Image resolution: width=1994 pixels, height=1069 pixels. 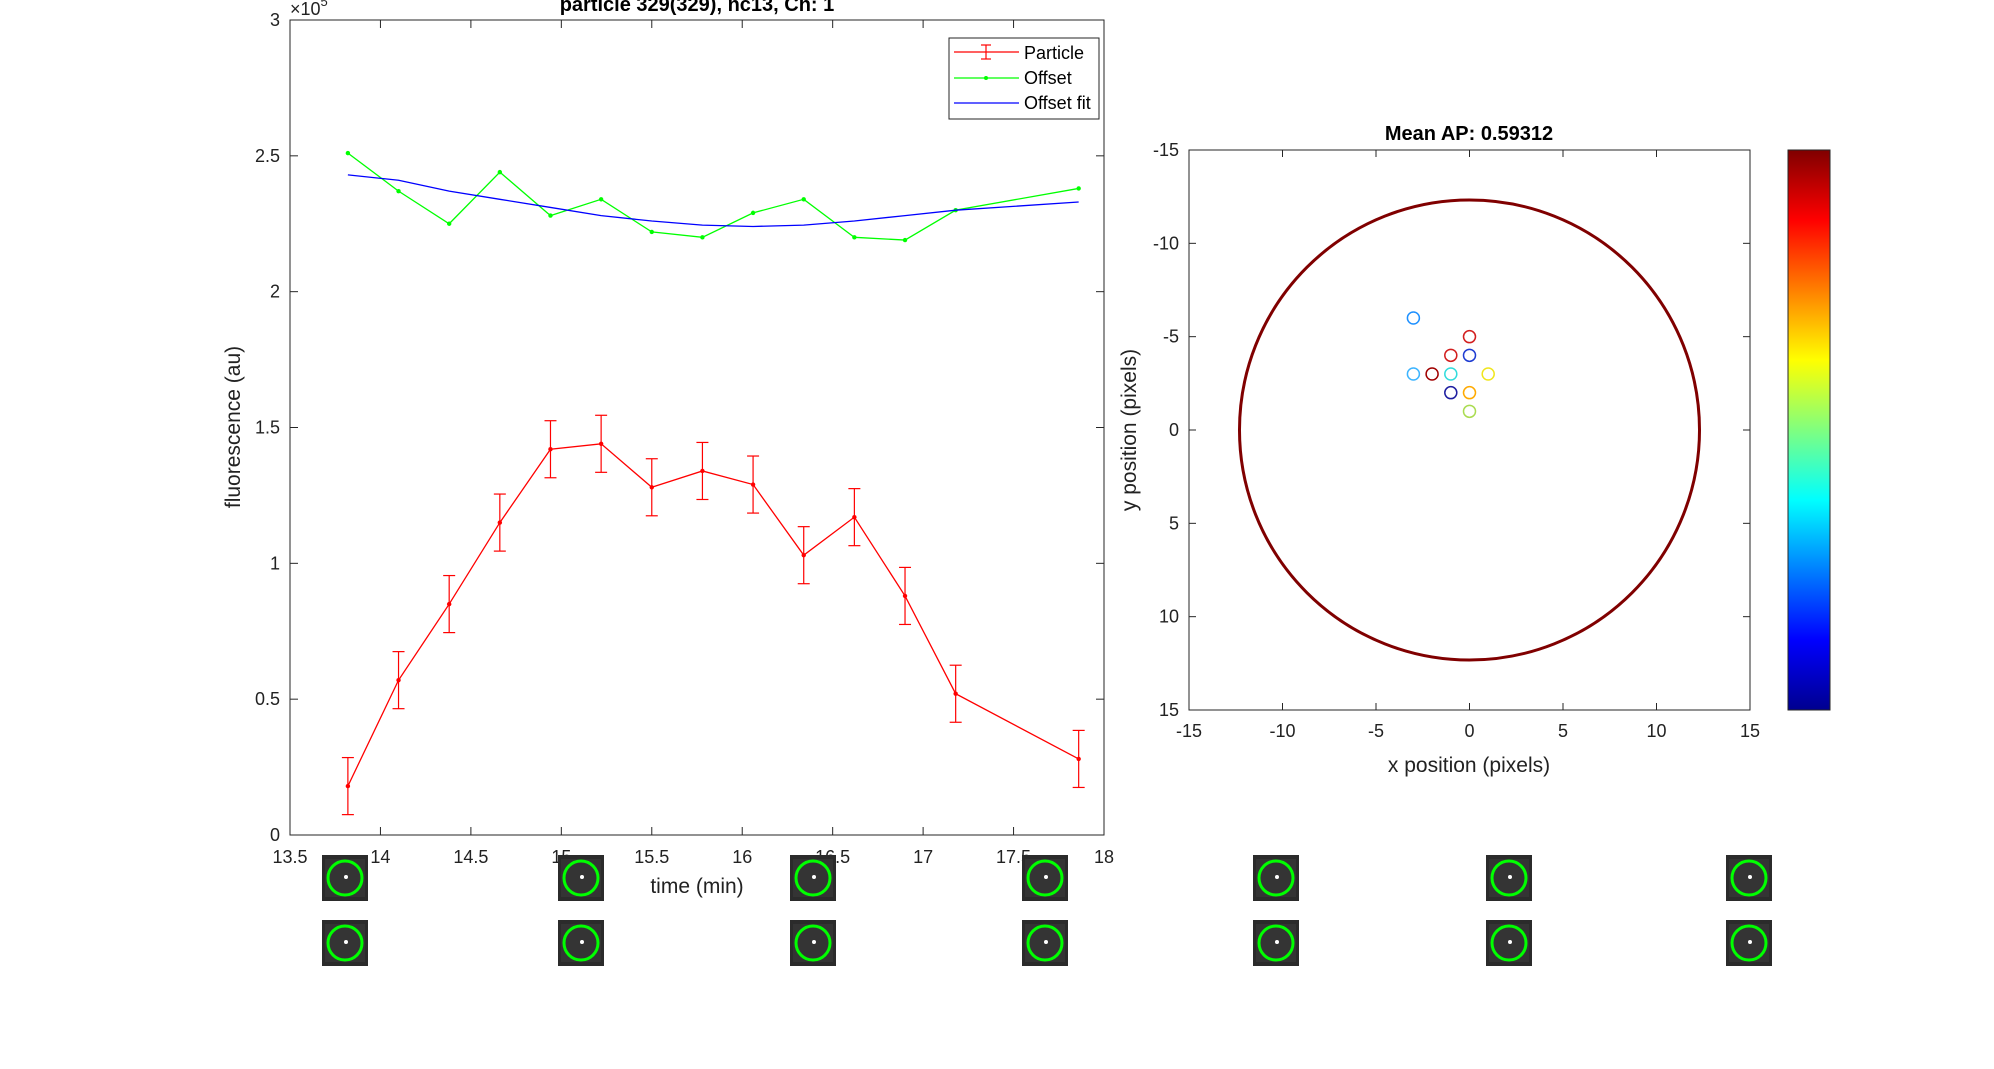 I want to click on x-tick-label: 13.5, so click(x=289, y=857).